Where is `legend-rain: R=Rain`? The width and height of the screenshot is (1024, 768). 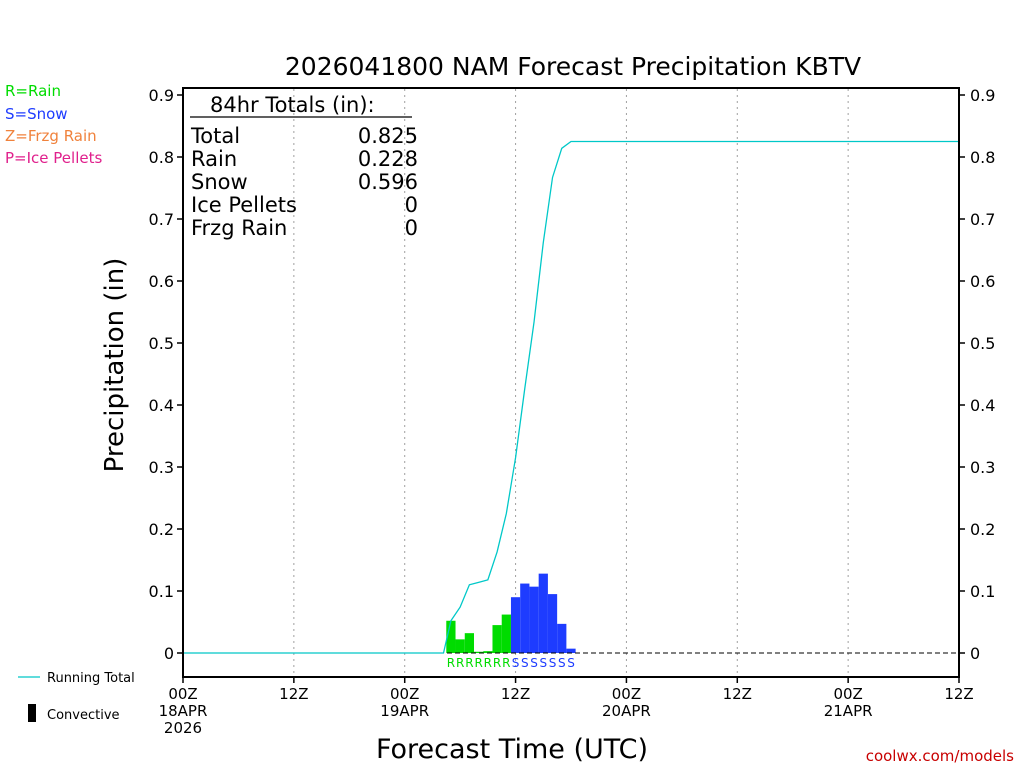 legend-rain: R=Rain is located at coordinates (33, 91).